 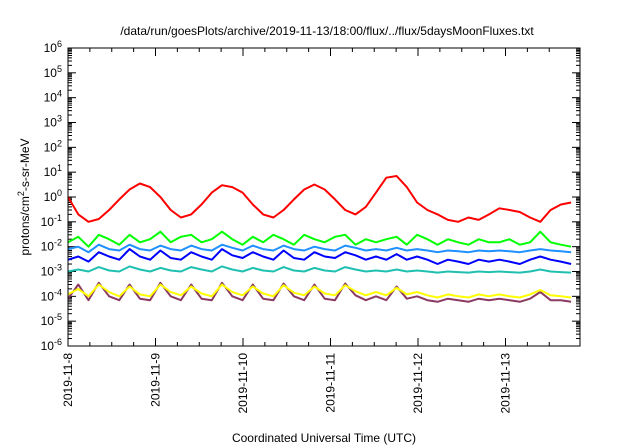 I want to click on x-tick-label: 2019-11-10, so click(x=243, y=383).